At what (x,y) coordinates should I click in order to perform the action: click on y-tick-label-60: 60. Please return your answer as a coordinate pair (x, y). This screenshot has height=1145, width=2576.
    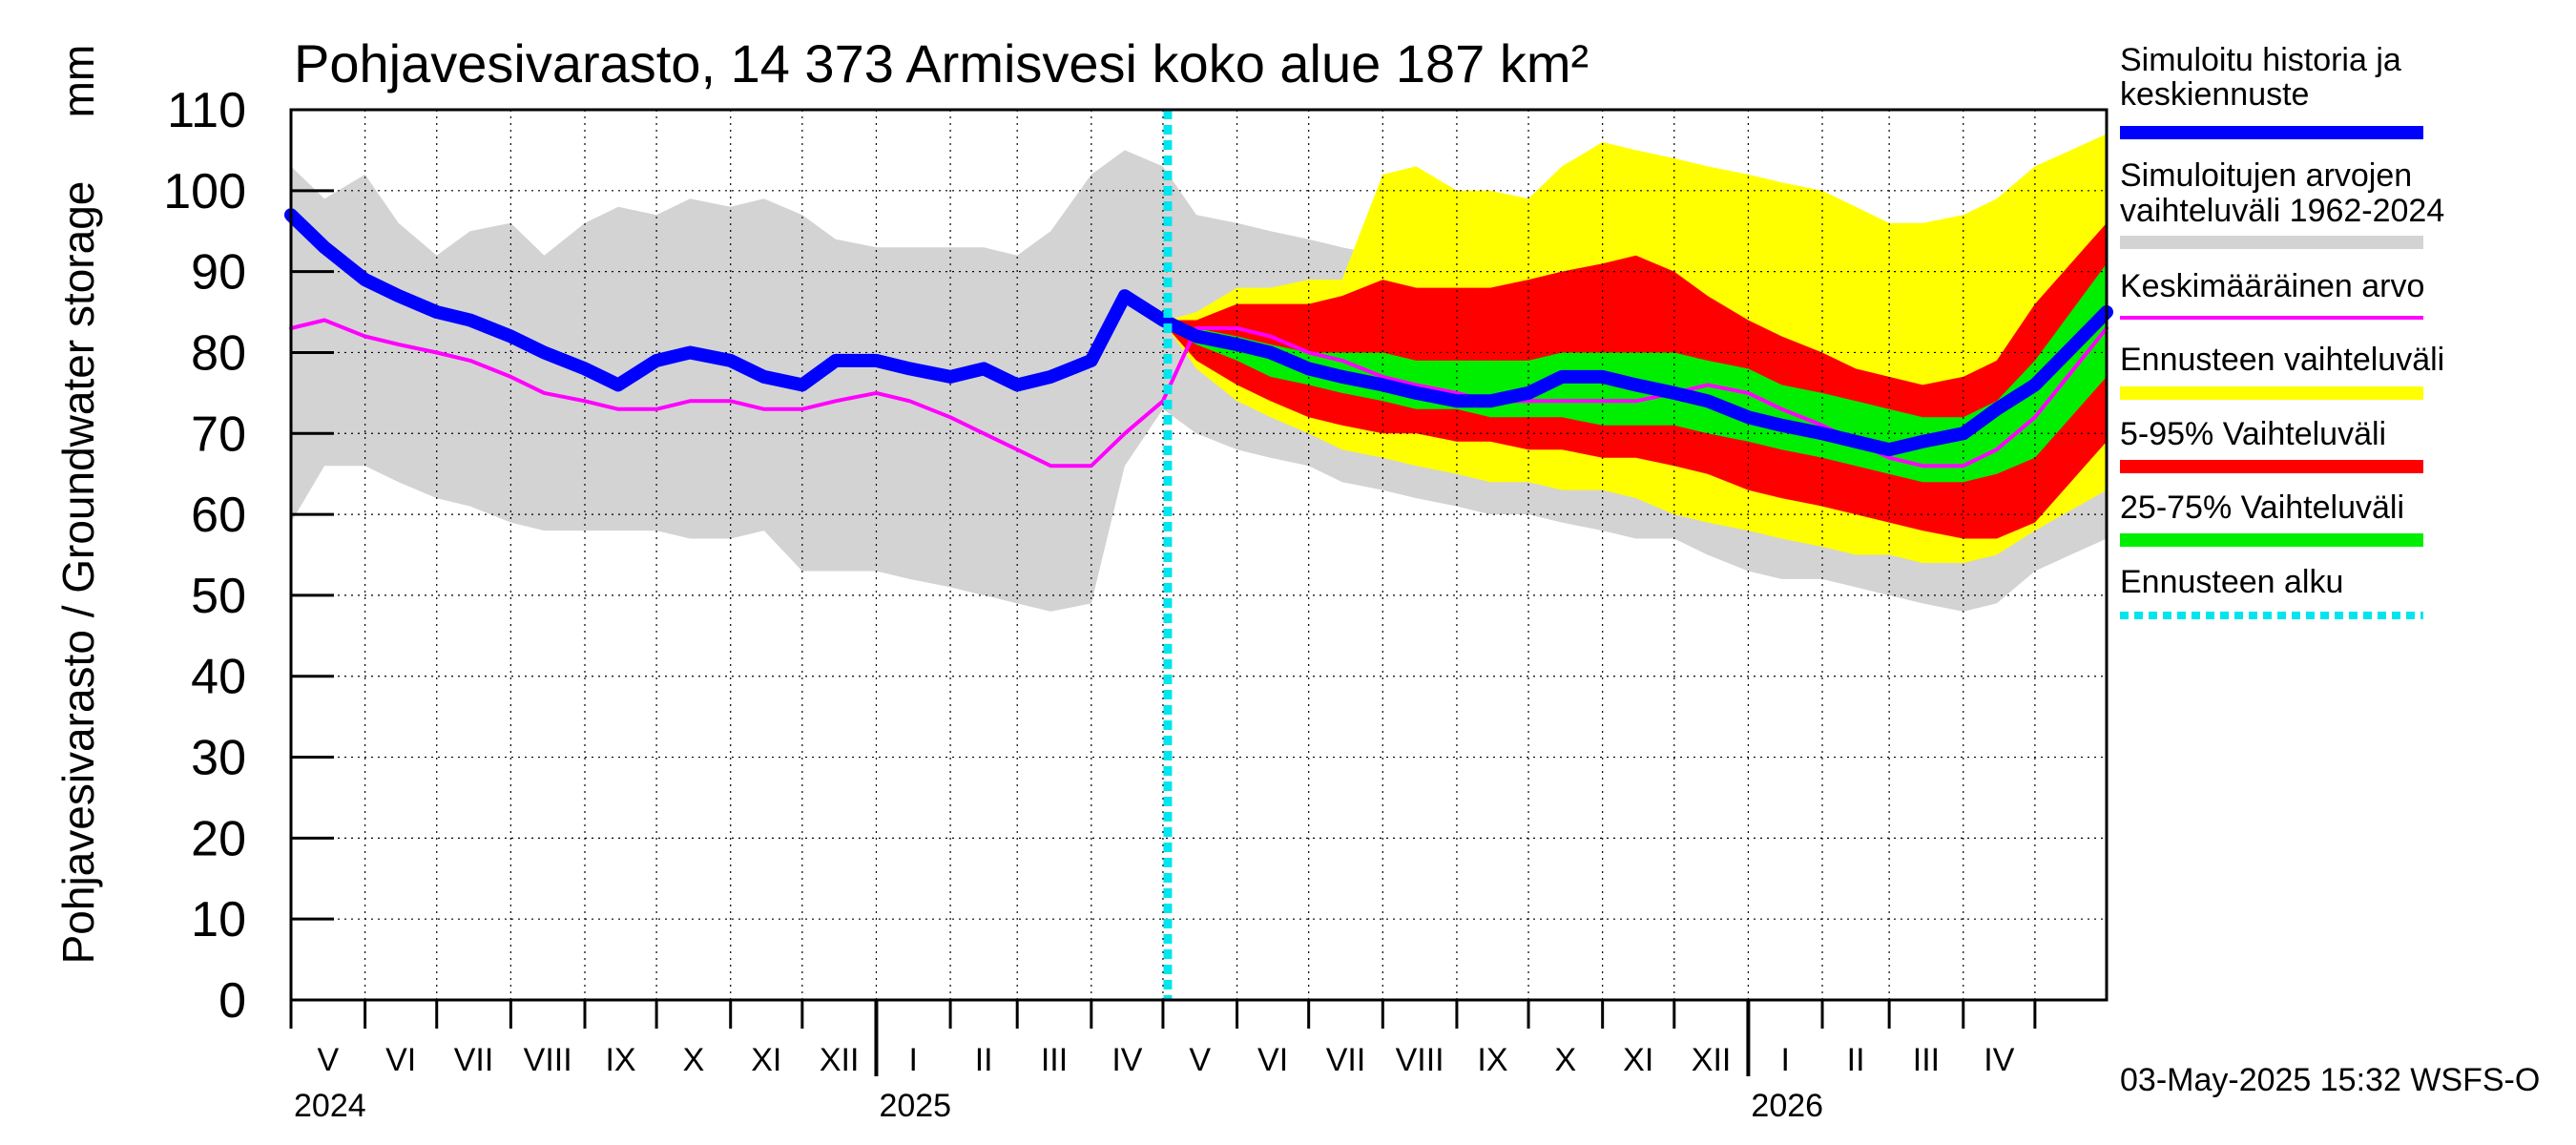
    Looking at the image, I should click on (218, 516).